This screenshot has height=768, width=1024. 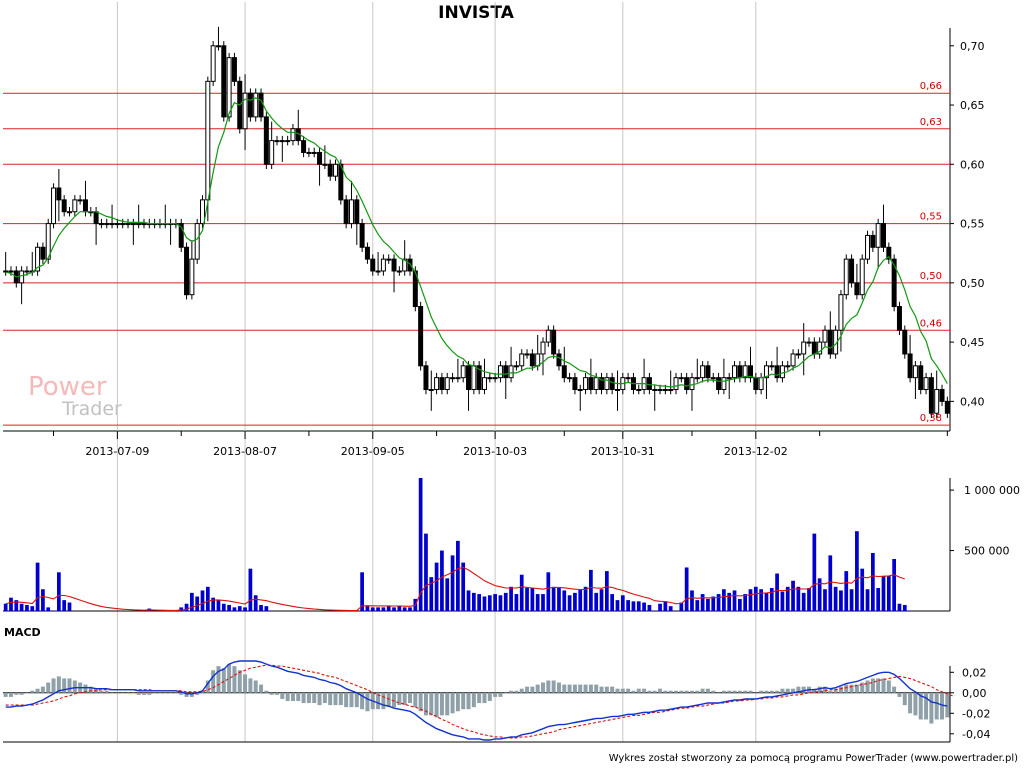 What do you see at coordinates (22, 632) in the screenshot?
I see `macd-panel-title: MACD` at bounding box center [22, 632].